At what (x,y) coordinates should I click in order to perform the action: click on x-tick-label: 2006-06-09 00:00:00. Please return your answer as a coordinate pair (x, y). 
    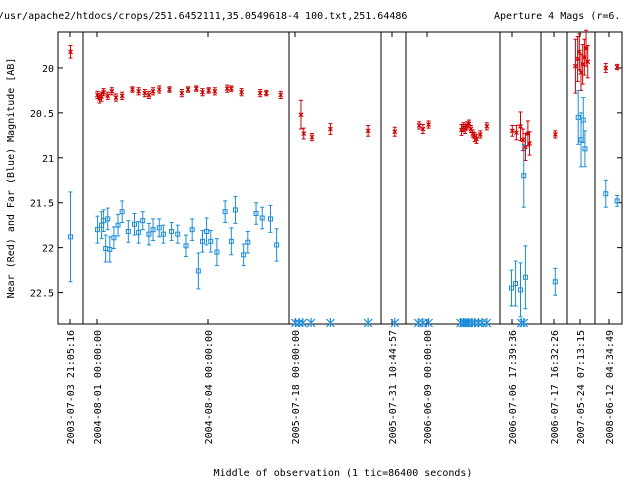
    Looking at the image, I should click on (428, 387).